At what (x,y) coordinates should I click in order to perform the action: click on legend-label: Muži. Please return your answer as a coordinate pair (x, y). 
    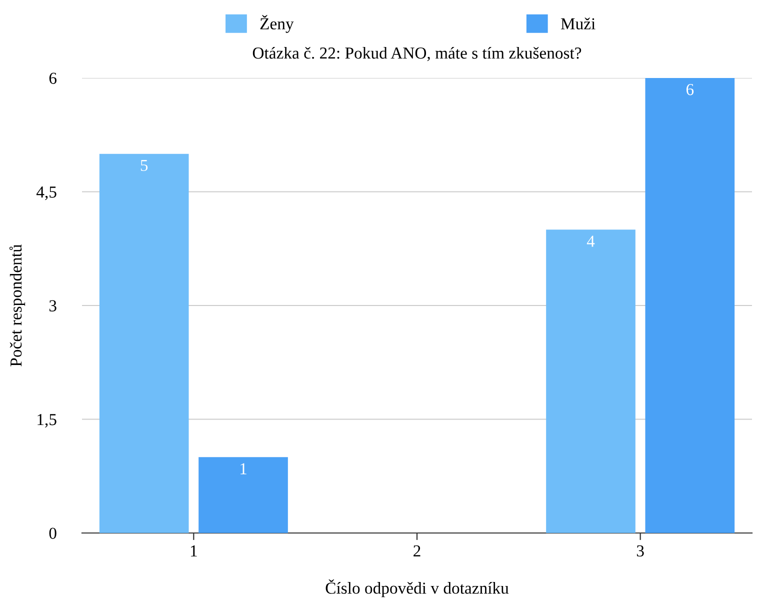
    Looking at the image, I should click on (578, 24).